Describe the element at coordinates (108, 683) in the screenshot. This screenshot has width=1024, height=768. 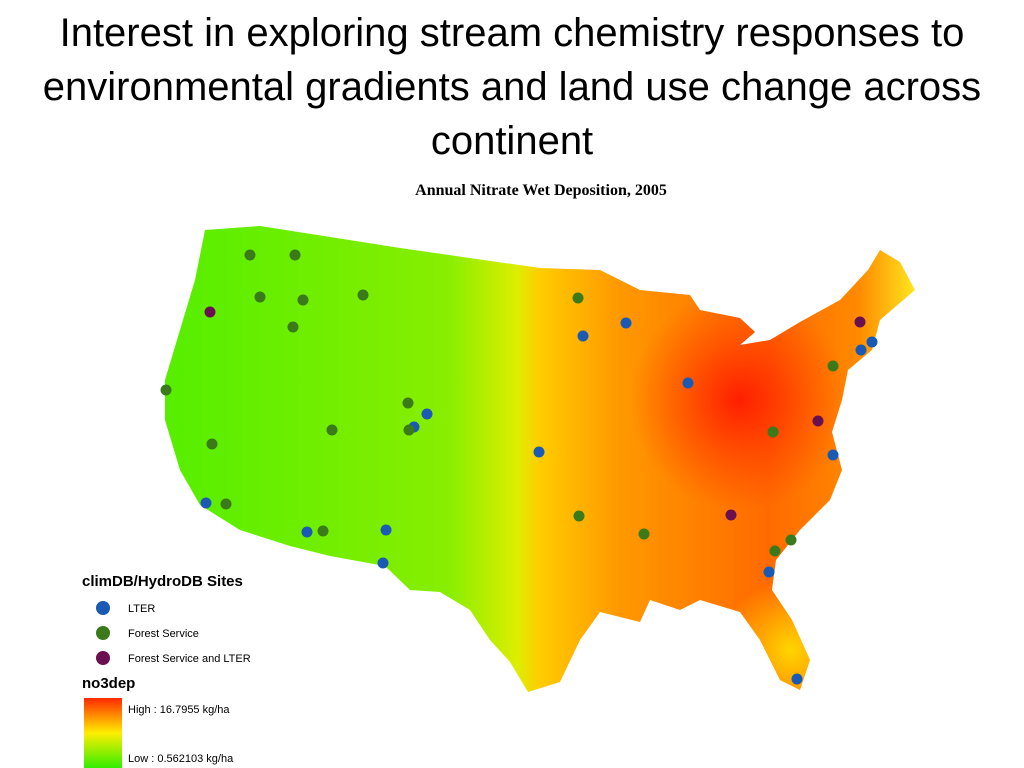
I see `legend-title: no3dep` at that location.